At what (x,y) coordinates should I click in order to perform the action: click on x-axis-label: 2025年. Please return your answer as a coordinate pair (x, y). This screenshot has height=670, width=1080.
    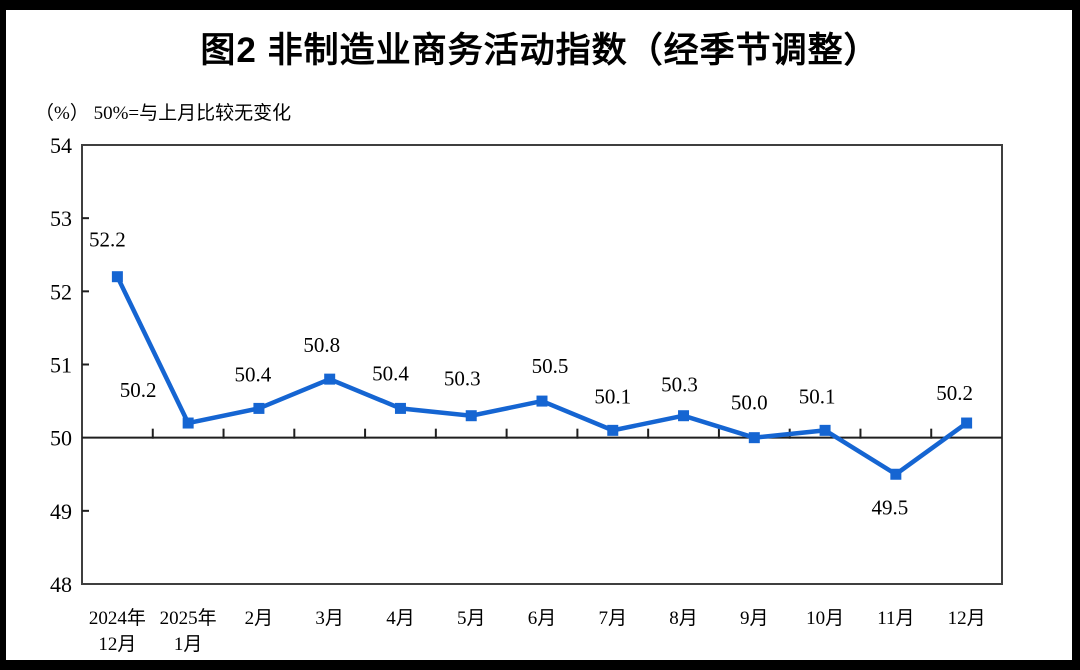
    Looking at the image, I should click on (188, 618).